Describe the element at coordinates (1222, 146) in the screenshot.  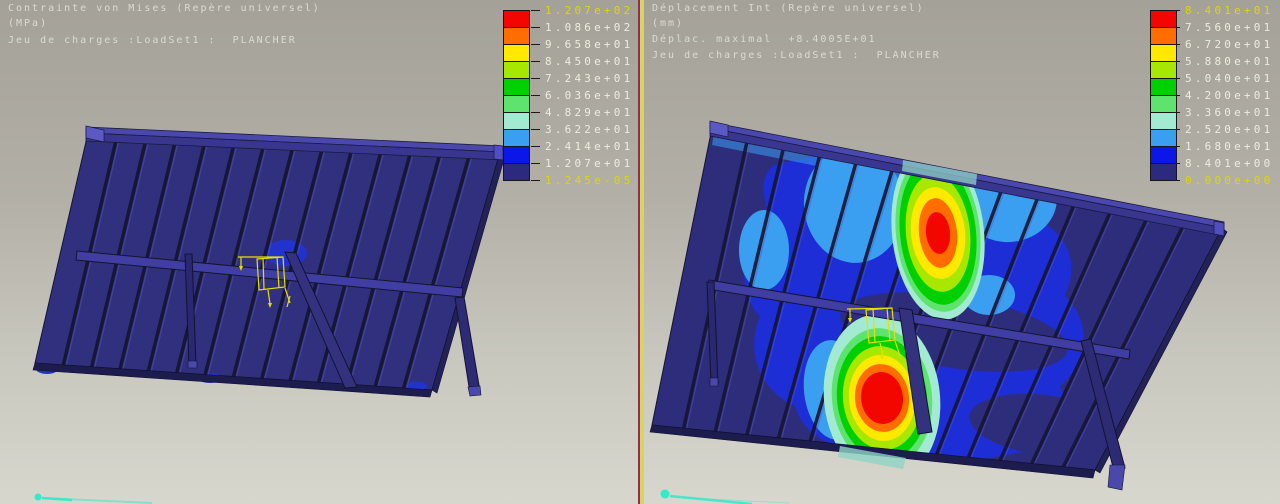
I see `legend-value: 1.680e+01` at that location.